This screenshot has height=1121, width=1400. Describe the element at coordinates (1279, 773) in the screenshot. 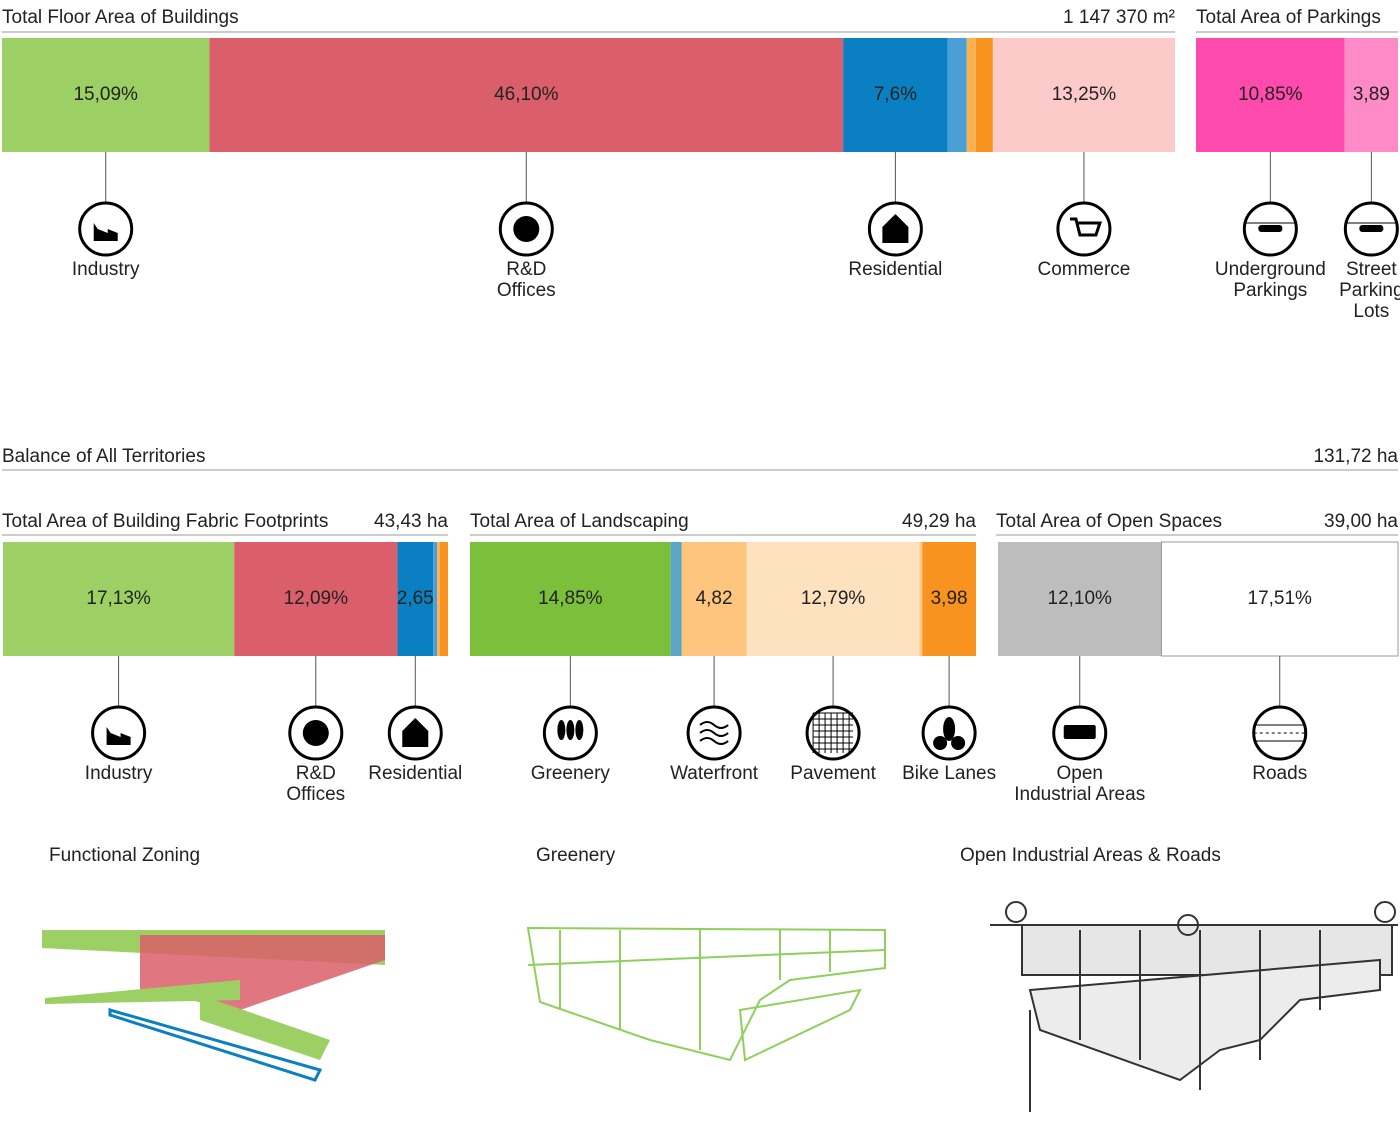

I see `icon-label: Roads` at that location.